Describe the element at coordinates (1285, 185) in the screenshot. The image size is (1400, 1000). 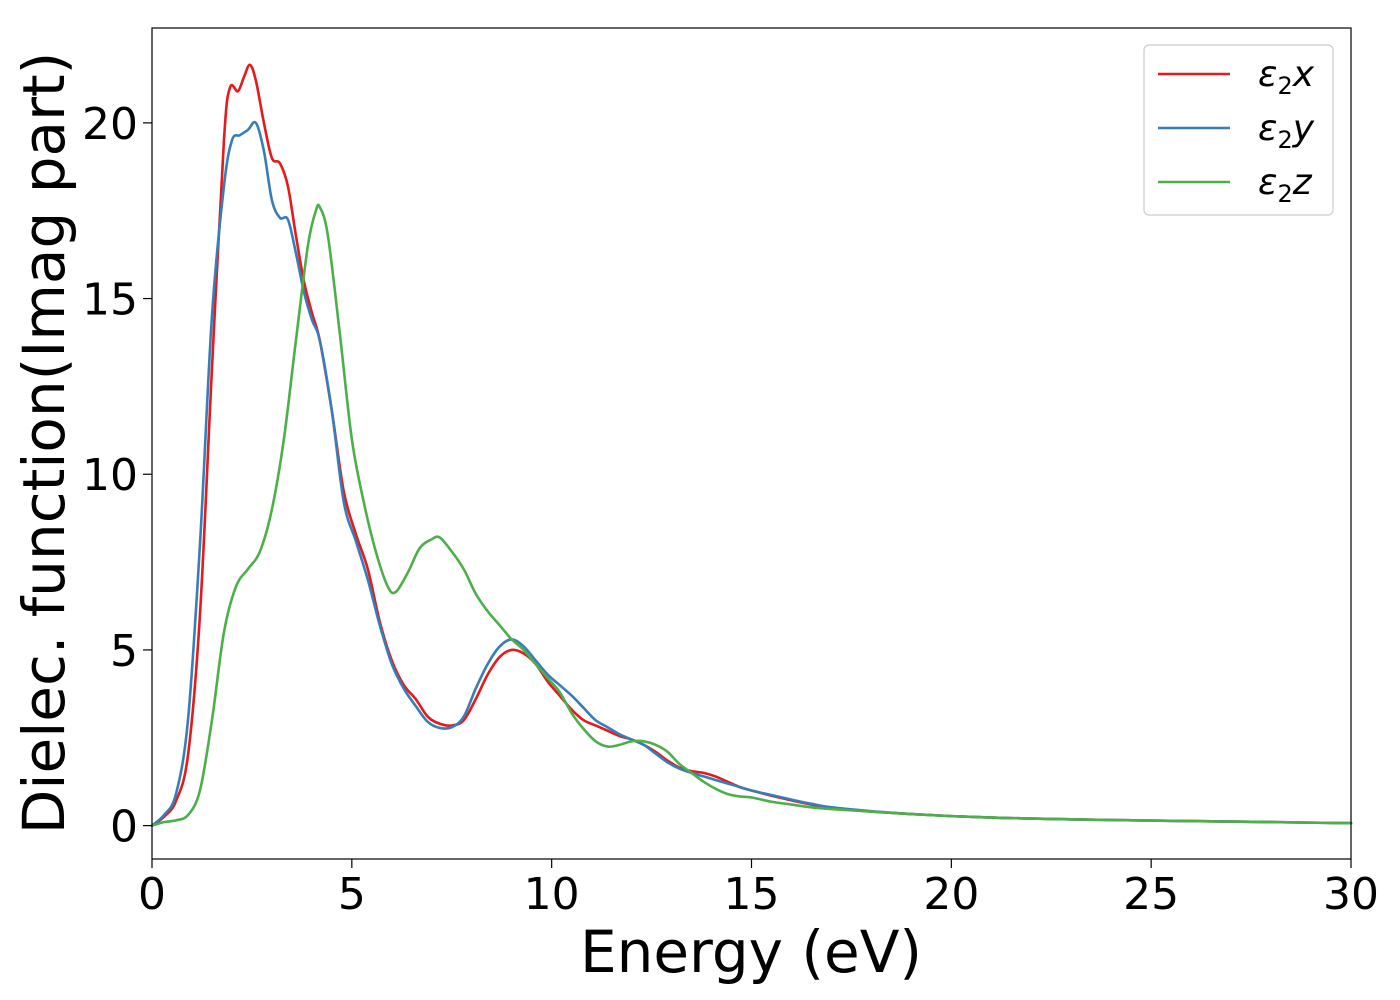
I see `legend-label-z: ε2z` at that location.